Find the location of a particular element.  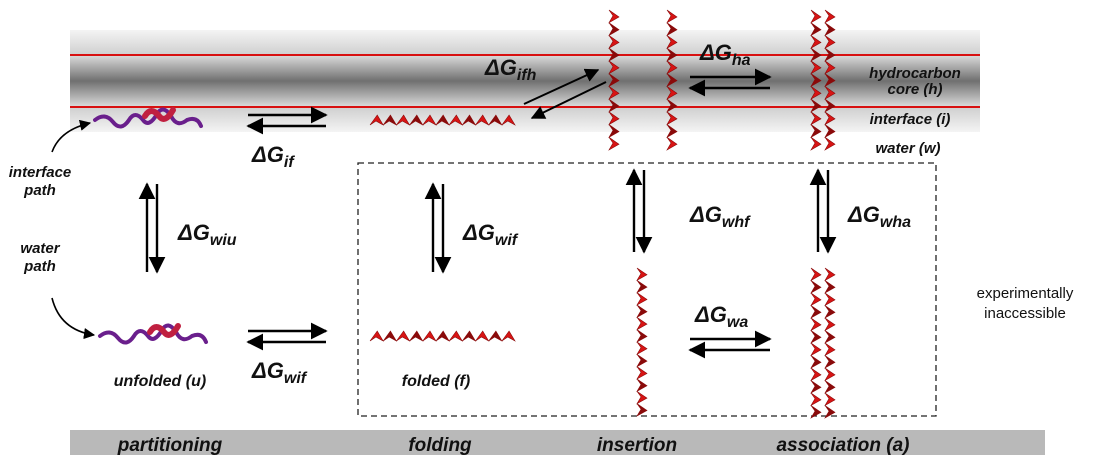

dg-ha-label: ΔGha is located at coordinates (725, 54).